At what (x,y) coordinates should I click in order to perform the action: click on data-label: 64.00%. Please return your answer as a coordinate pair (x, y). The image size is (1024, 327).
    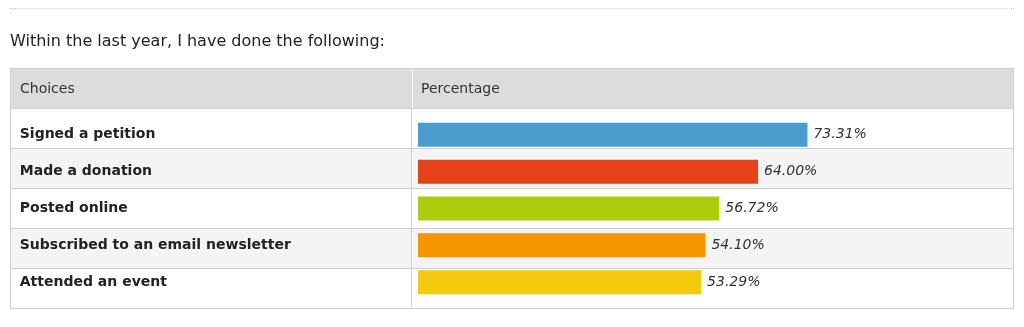
    Looking at the image, I should click on (791, 170).